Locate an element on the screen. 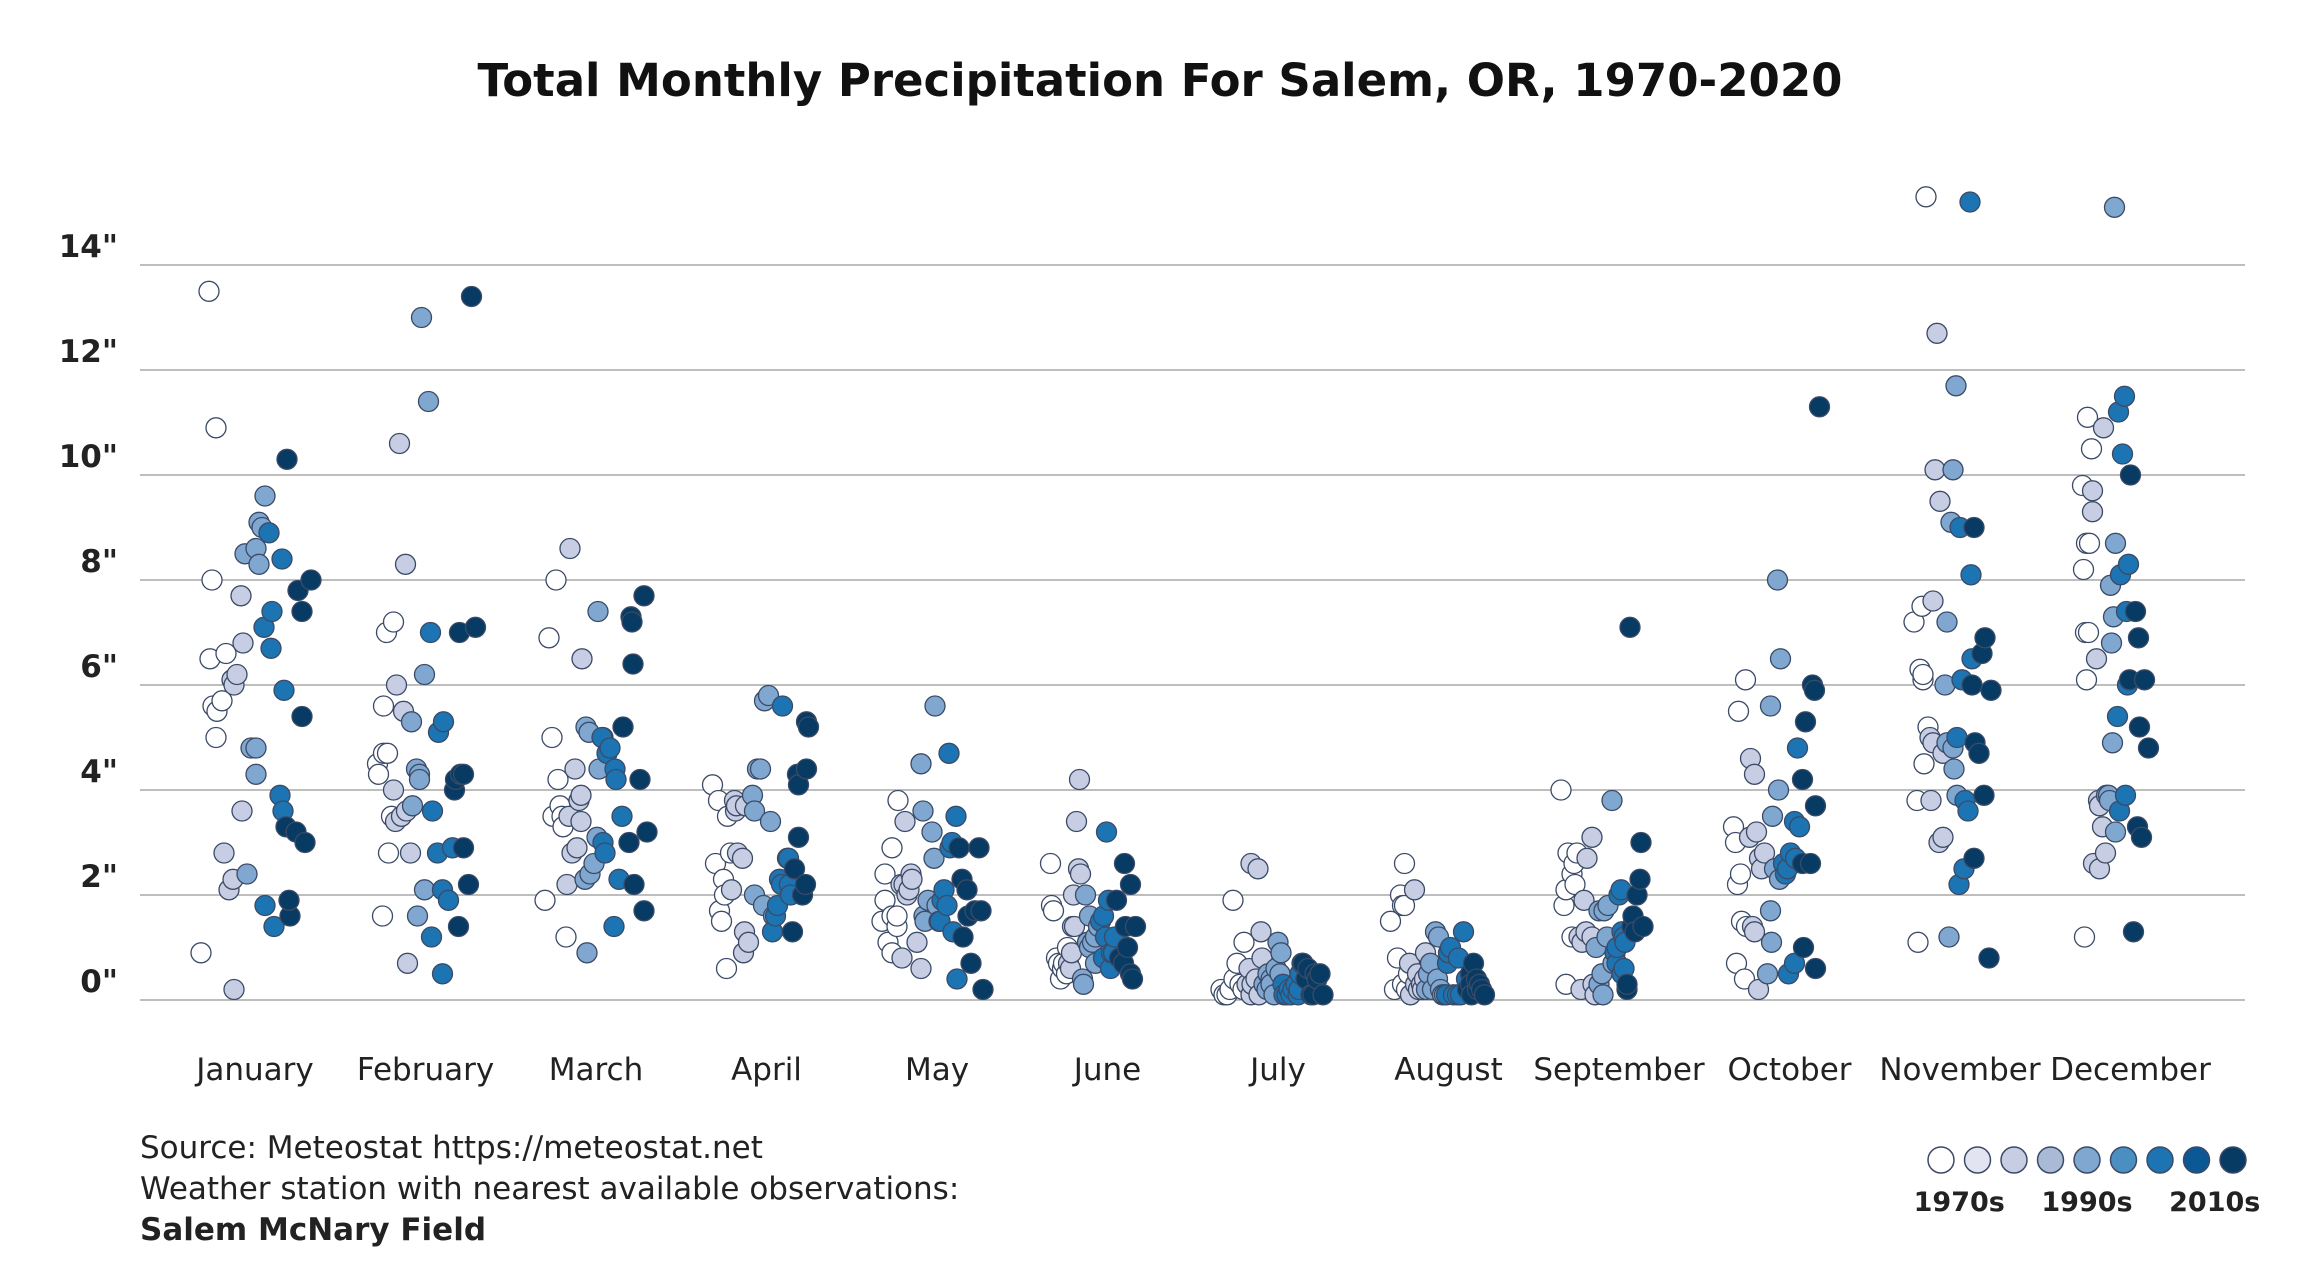  y-tick-label: 2" is located at coordinates (99, 877).